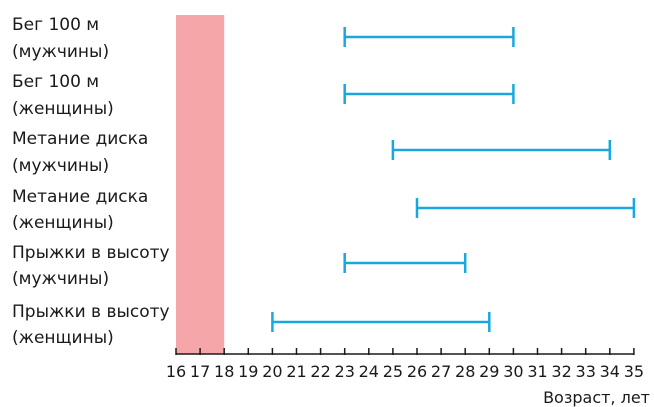 This screenshot has height=407, width=654. I want to click on x-tick-label: 33, so click(586, 371).